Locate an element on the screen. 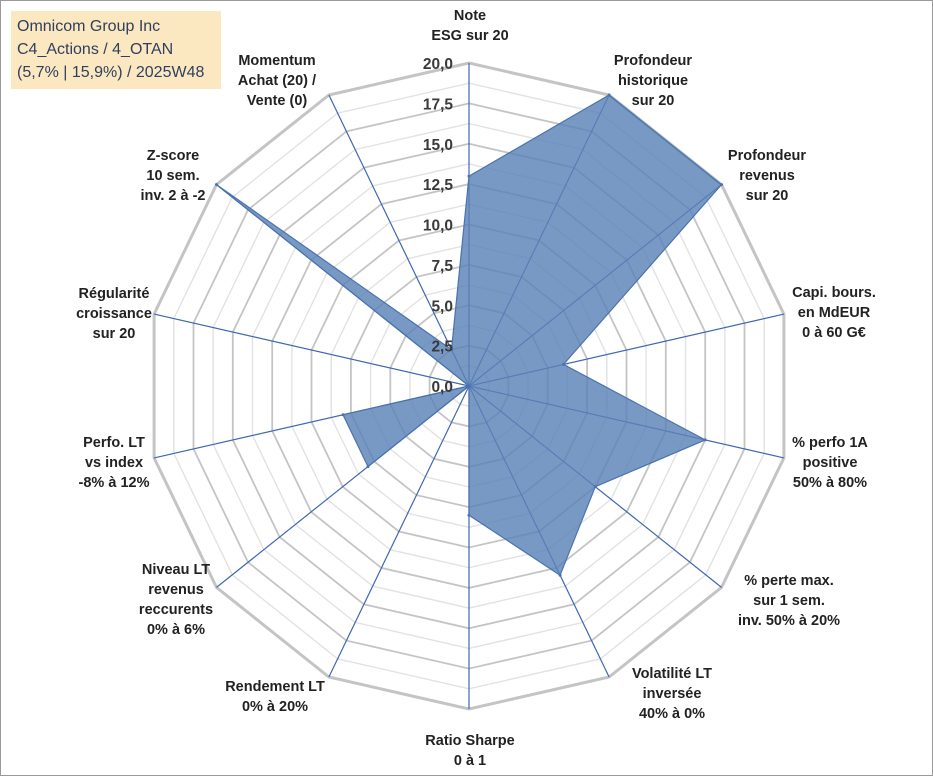  axis-label: % perte max. is located at coordinates (788, 581).